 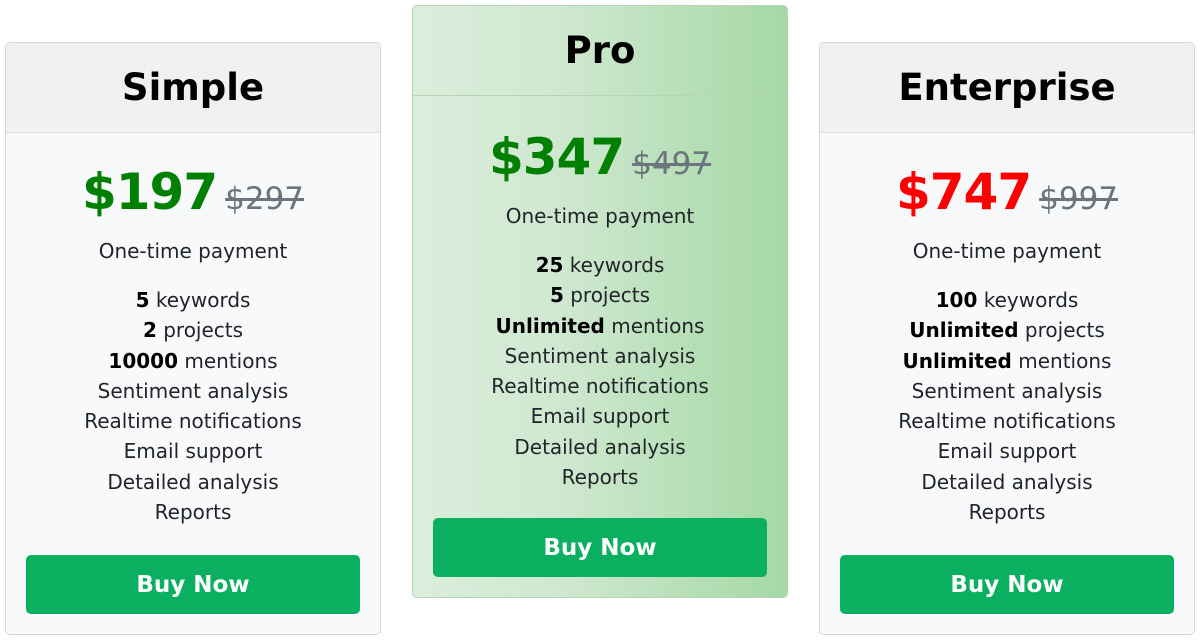 I want to click on feature-value: 2, so click(x=149, y=330).